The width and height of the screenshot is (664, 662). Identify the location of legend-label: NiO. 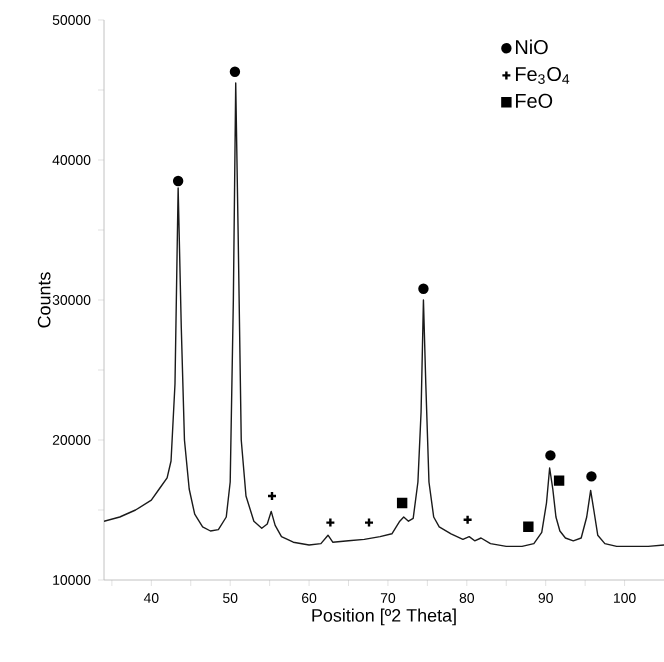
(531, 47).